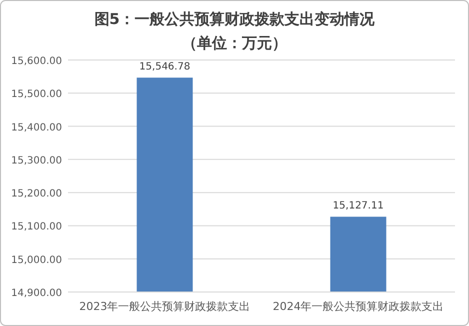 This screenshot has width=469, height=326. I want to click on y-tick-label: 15,500.00, so click(36, 94).